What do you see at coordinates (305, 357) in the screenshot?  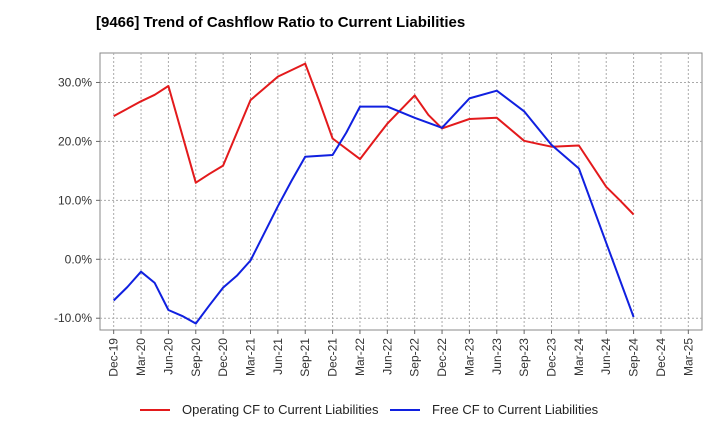 I see `x-tick-label: Sep-21` at bounding box center [305, 357].